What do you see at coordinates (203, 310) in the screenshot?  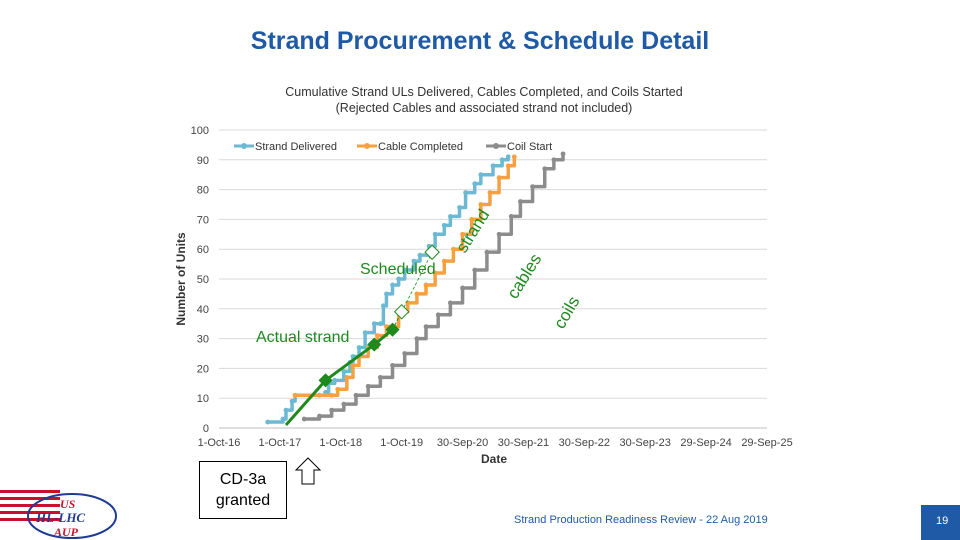 I see `y-tick-label-4: 40` at bounding box center [203, 310].